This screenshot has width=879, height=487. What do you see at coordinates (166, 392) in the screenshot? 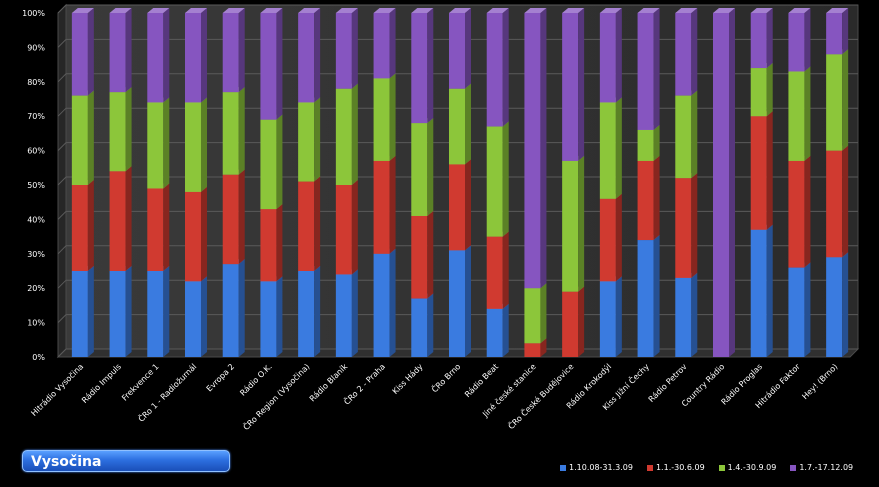
I see `x-tick-label: ČRo 1 - Radiožurnál` at bounding box center [166, 392].